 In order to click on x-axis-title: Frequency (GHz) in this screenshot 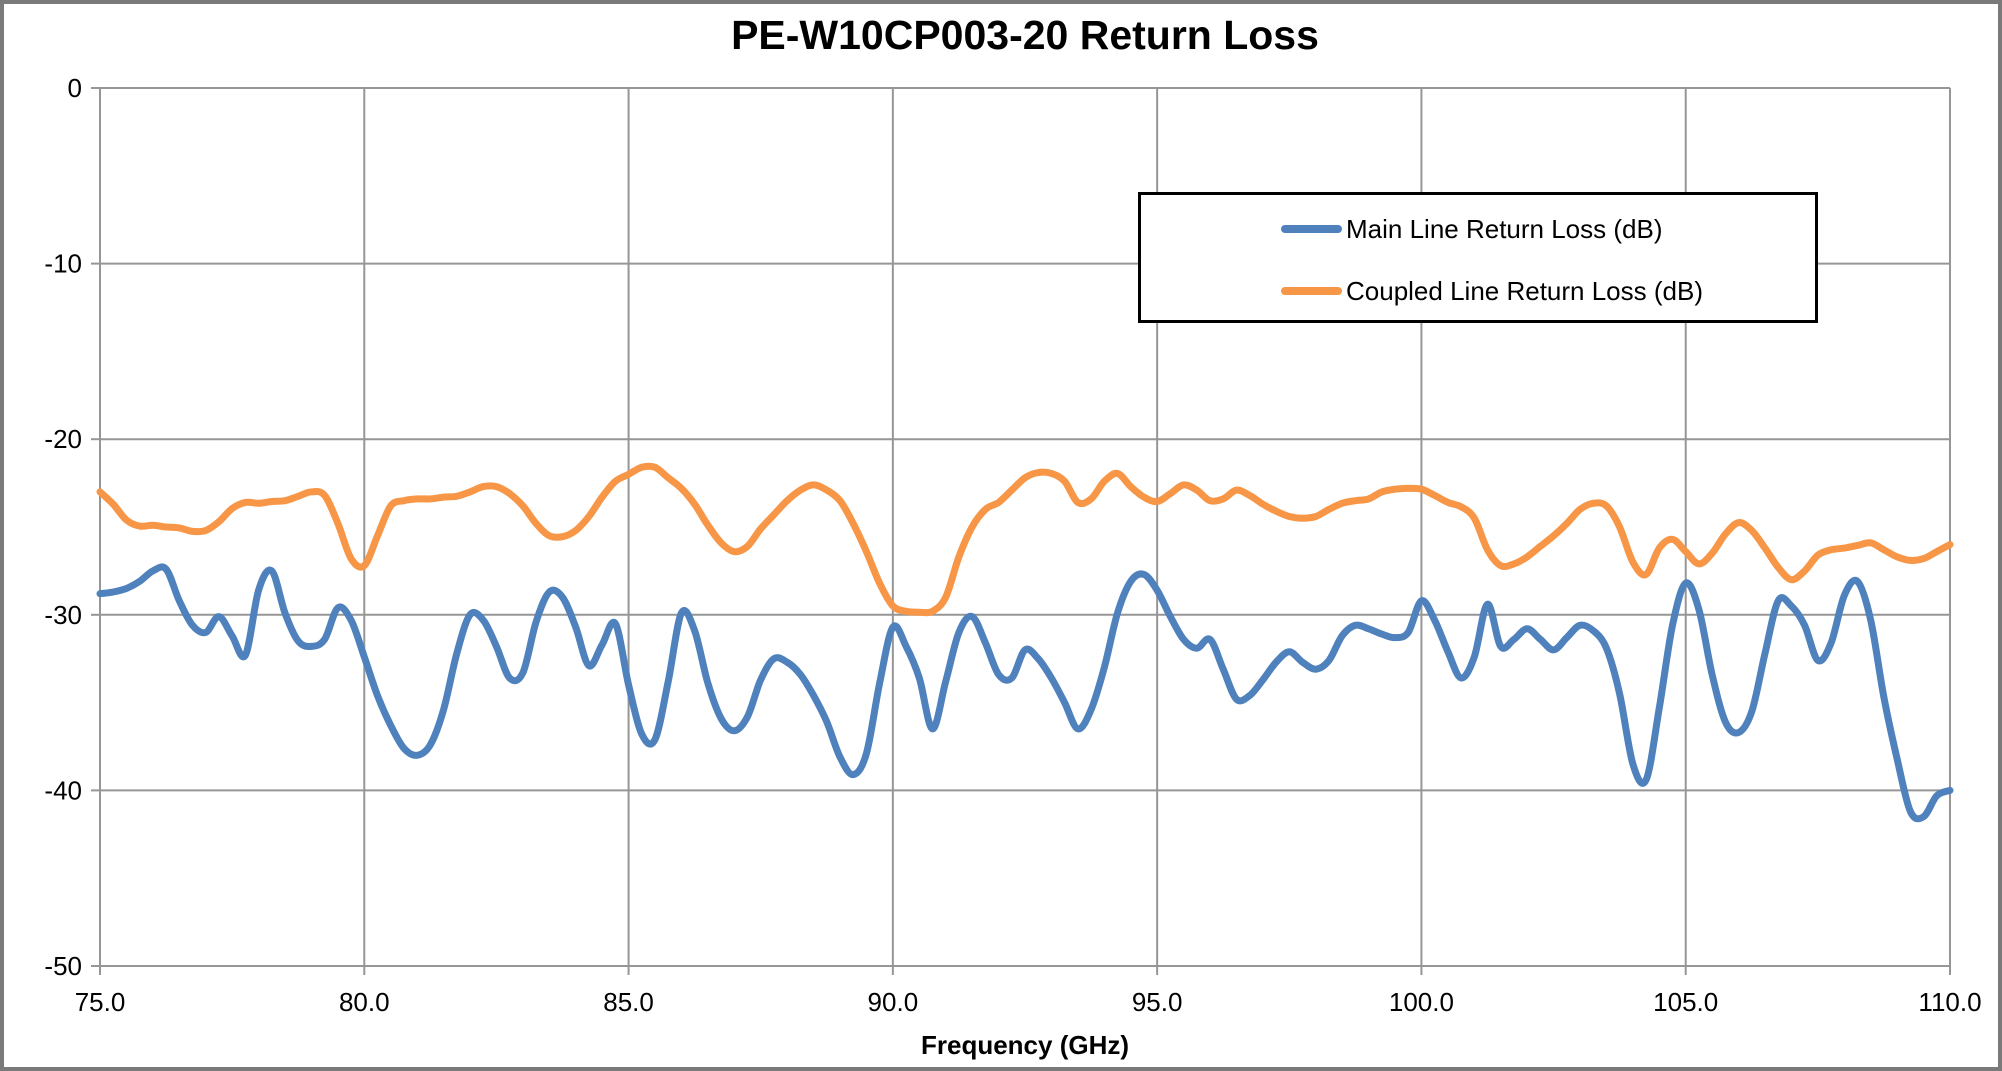, I will do `click(1025, 1045)`.